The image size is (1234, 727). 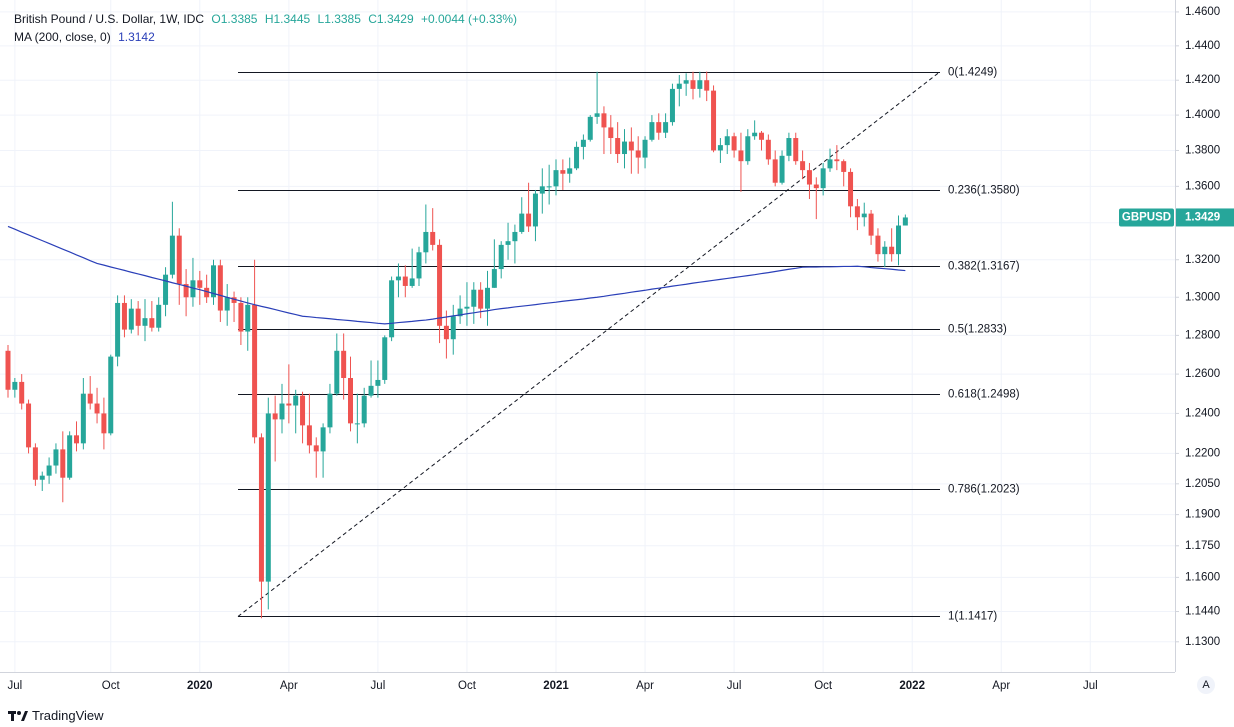 What do you see at coordinates (1202, 150) in the screenshot?
I see `y-tick-label: 1.3800` at bounding box center [1202, 150].